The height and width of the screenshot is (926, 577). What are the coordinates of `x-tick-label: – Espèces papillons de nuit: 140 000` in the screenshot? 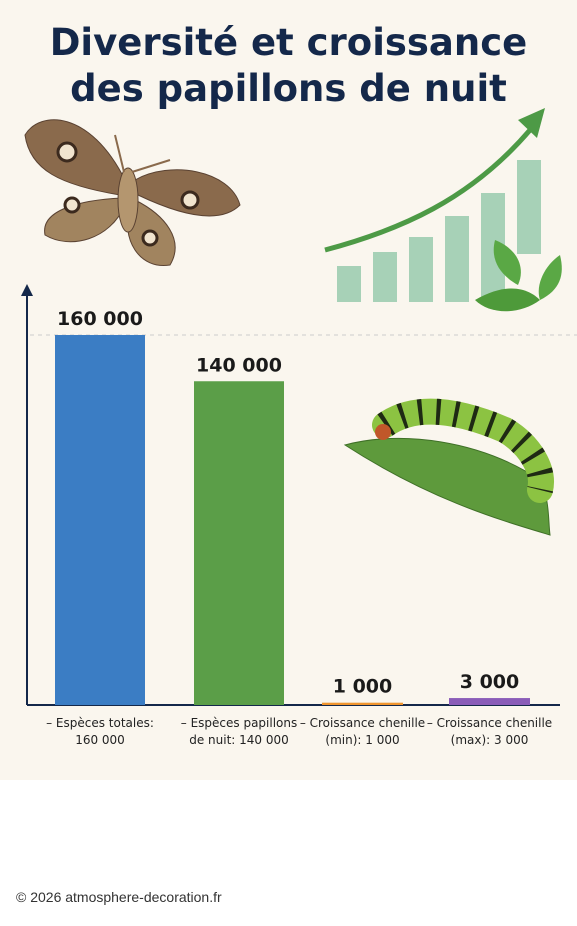 It's located at (239, 731).